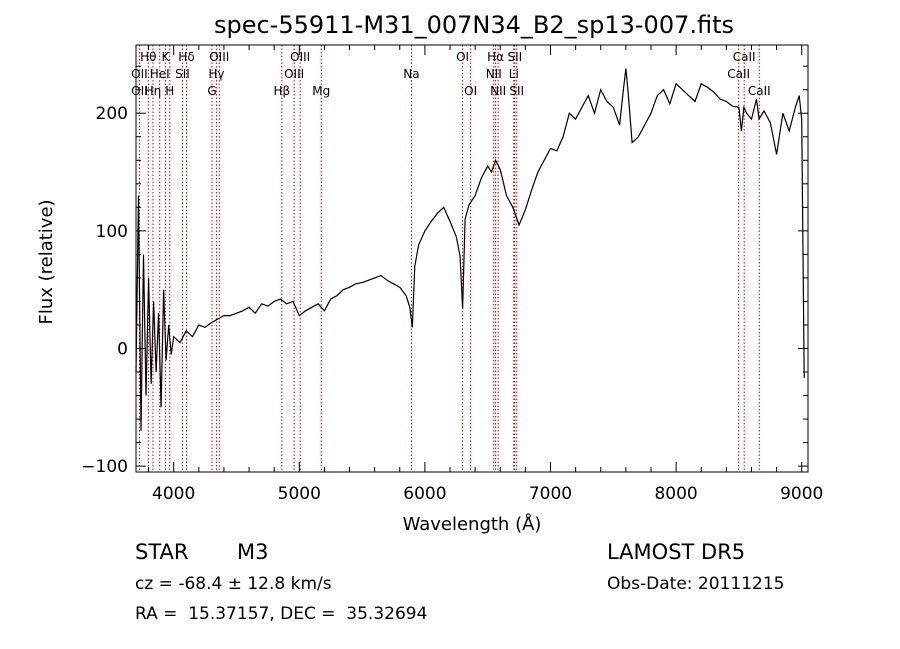  I want to click on obs-date: Obs-Date: 20111215, so click(696, 584).